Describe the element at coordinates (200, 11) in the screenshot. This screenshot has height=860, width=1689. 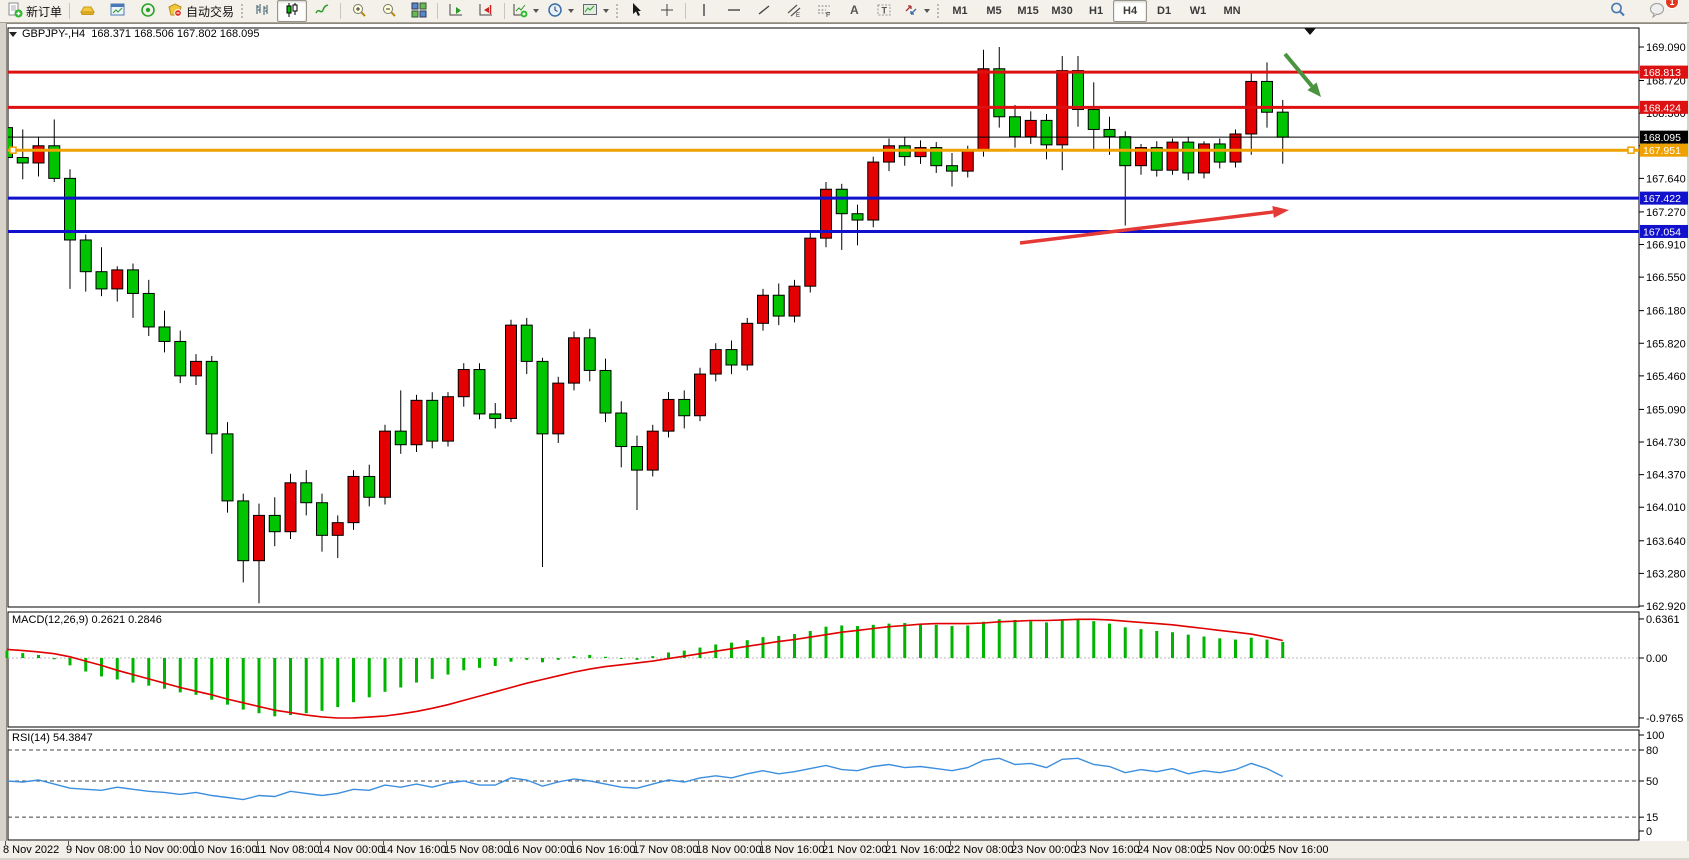
I see `autotrade-button: 自动交易` at that location.